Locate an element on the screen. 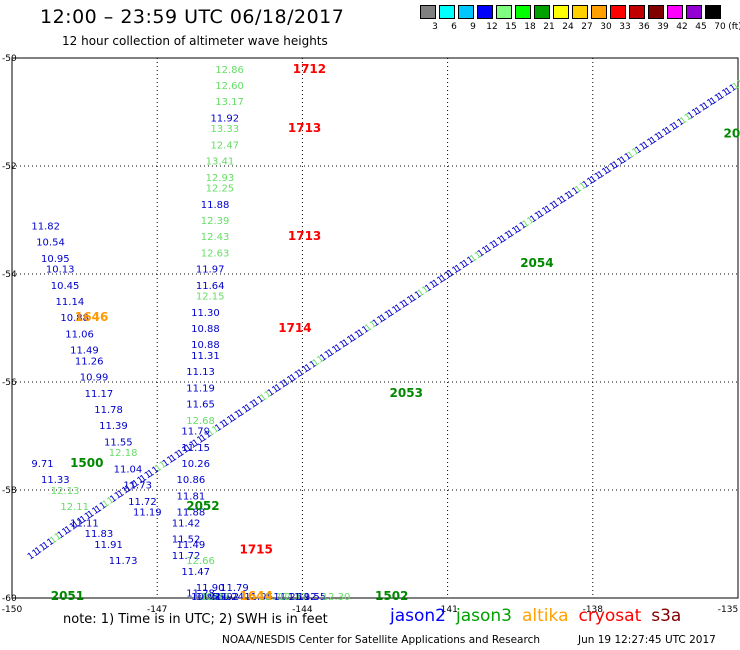  legend-label: 70 is located at coordinates (720, 27).